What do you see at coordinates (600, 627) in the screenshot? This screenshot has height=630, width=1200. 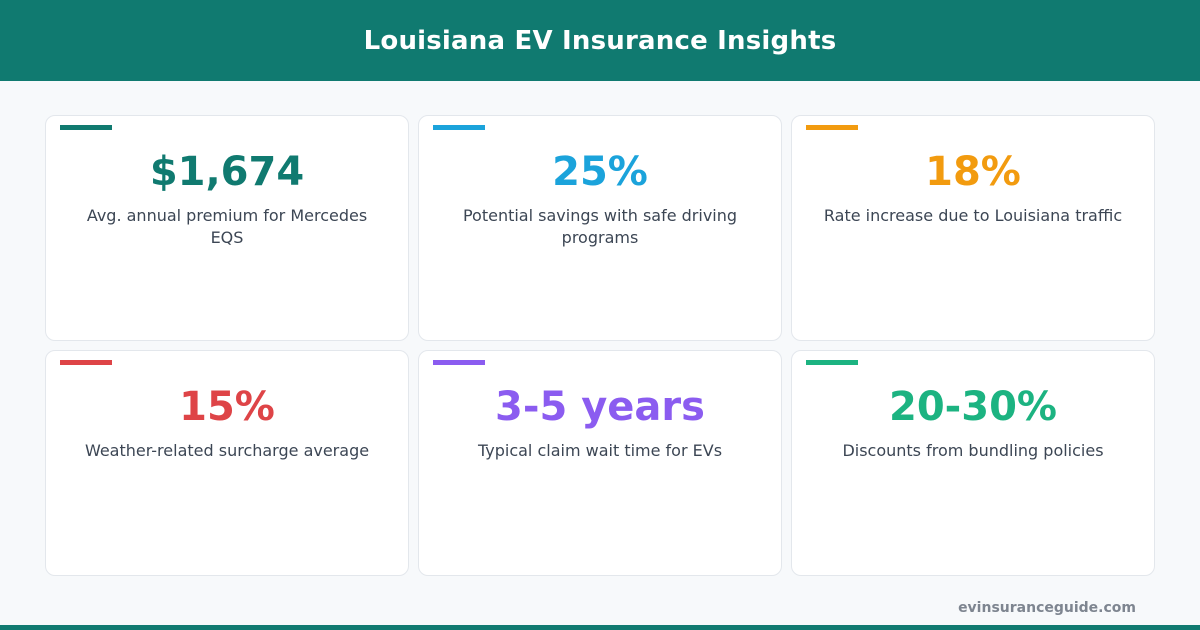 I see `footer-bar` at bounding box center [600, 627].